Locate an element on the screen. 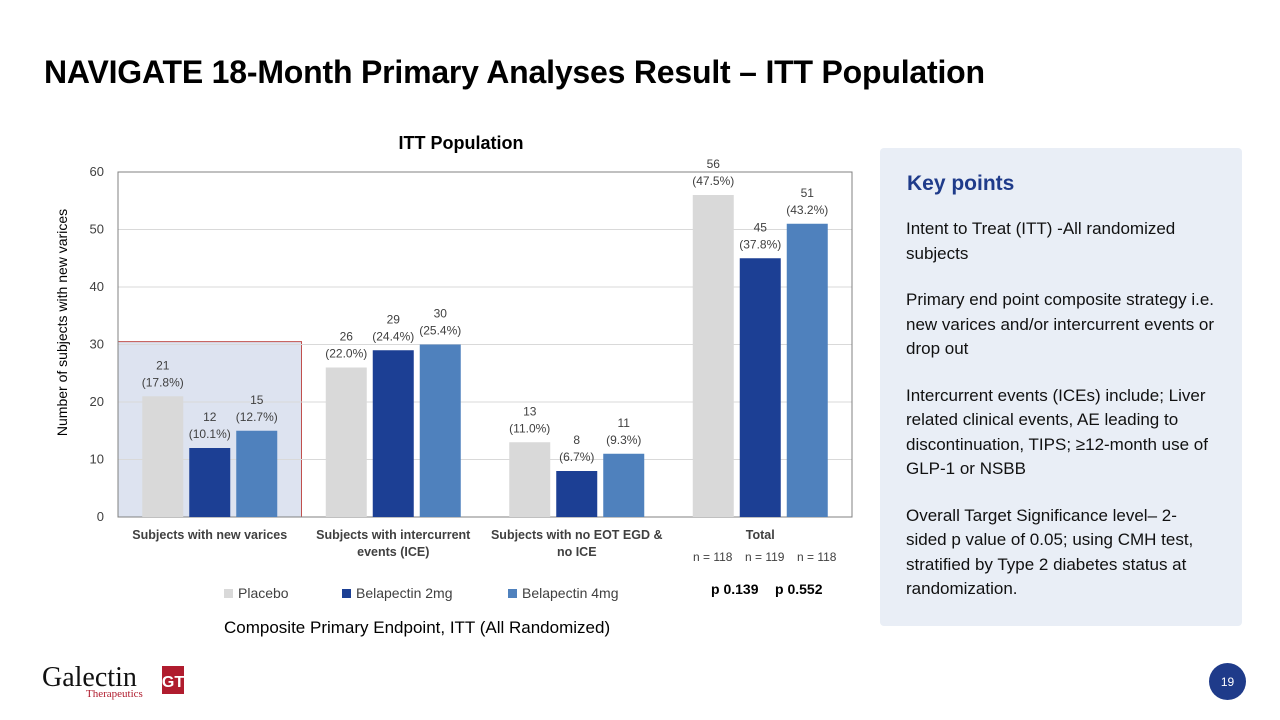  n-belapectin-2mg: n = 119 is located at coordinates (765, 557).